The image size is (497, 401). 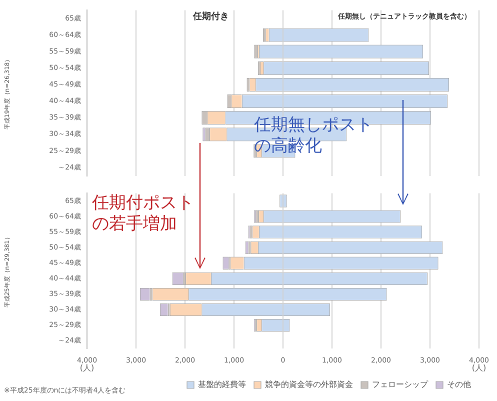 What do you see at coordinates (309, 385) in the screenshot?
I see `legend-label: 競争的資金等の外部資金` at bounding box center [309, 385].